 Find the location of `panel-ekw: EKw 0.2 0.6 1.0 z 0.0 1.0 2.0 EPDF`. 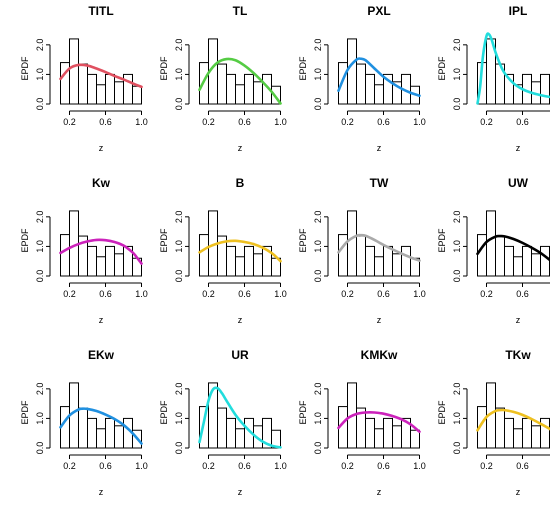

panel-ekw: EKw 0.2 0.6 1.0 z 0.0 1.0 2.0 EPDF is located at coordinates (84, 422).